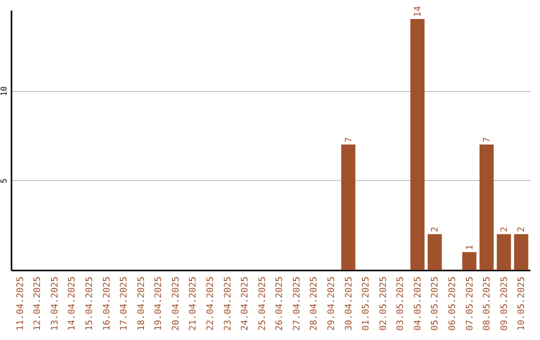  Describe the element at coordinates (487, 303) in the screenshot. I see `x-tick-label: 08.05.2025` at that location.